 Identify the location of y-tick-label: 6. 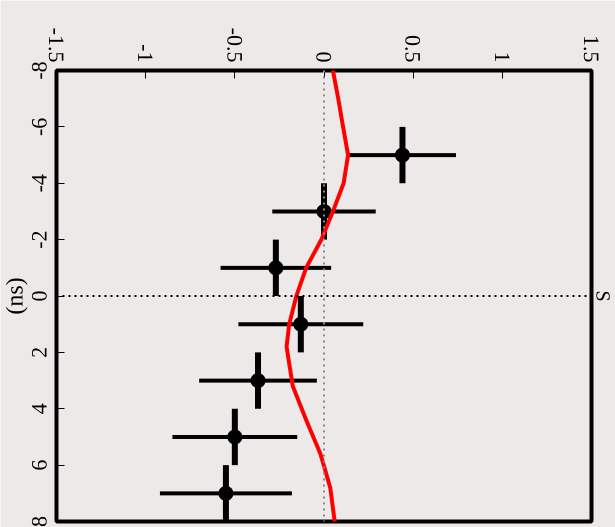
(39, 465).